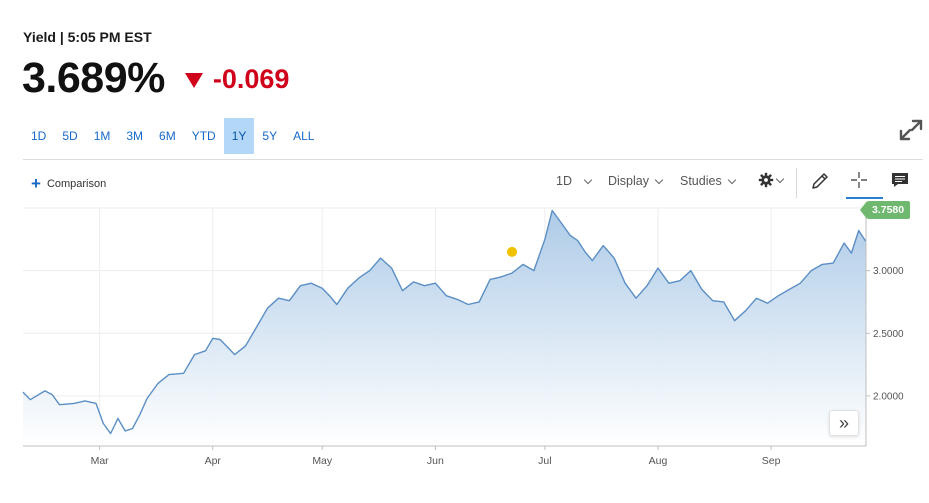  Describe the element at coordinates (864, 198) in the screenshot. I see `crosshair-active-indicator` at that location.